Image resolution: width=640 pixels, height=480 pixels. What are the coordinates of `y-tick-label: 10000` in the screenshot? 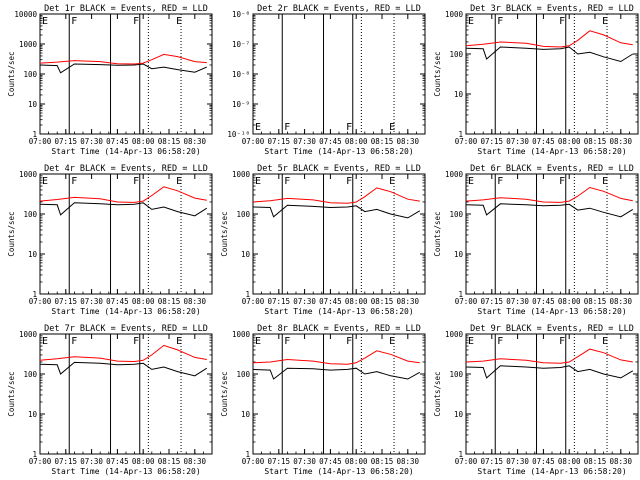 It's located at (25, 14).